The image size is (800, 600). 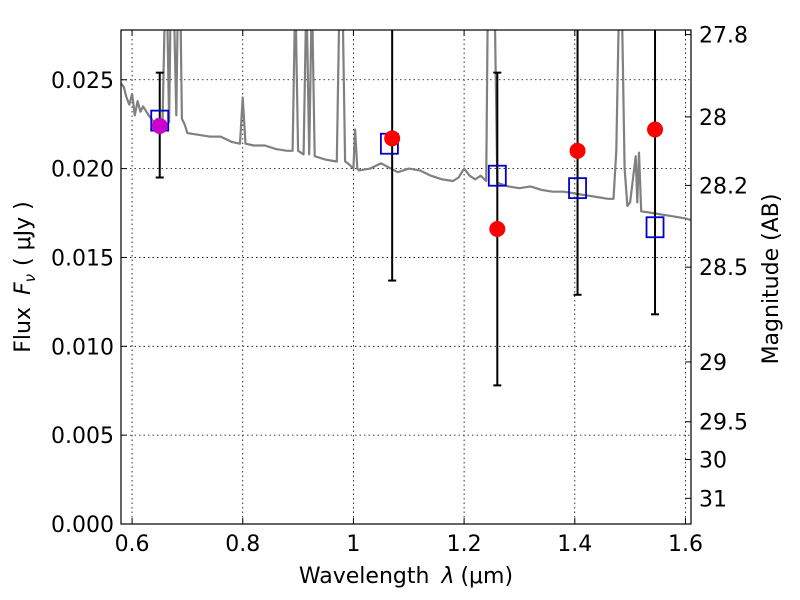 What do you see at coordinates (159, 125) in the screenshot?
I see `observed-point-highlight` at bounding box center [159, 125].